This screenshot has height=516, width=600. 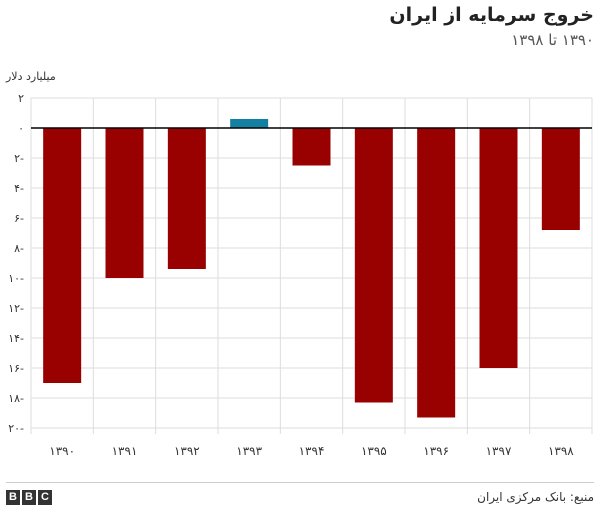 I want to click on footer-divider, so click(x=300, y=482).